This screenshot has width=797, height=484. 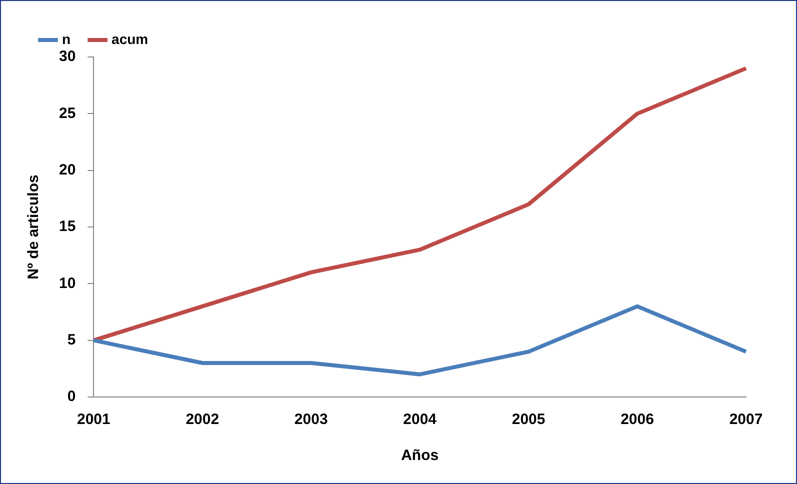 What do you see at coordinates (420, 419) in the screenshot?
I see `x-tick-label: 2004` at bounding box center [420, 419].